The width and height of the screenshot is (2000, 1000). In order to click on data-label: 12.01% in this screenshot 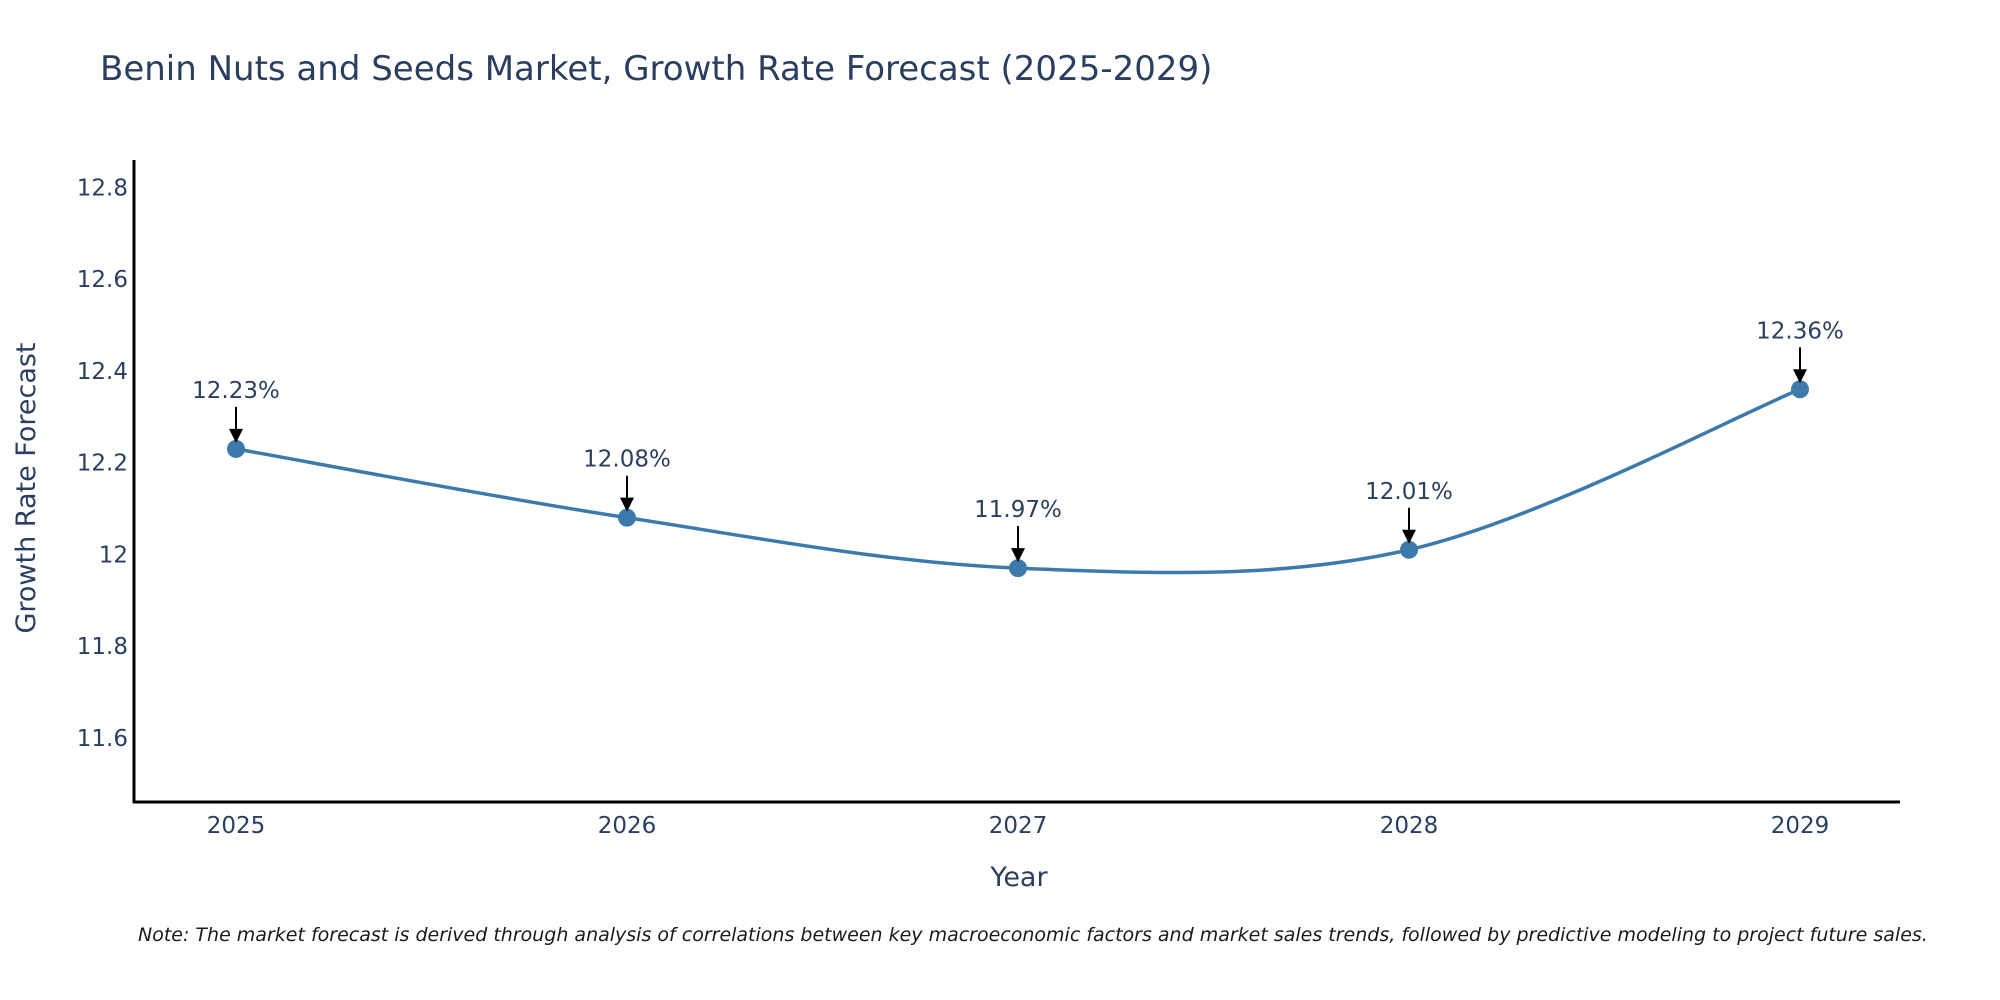, I will do `click(1409, 492)`.